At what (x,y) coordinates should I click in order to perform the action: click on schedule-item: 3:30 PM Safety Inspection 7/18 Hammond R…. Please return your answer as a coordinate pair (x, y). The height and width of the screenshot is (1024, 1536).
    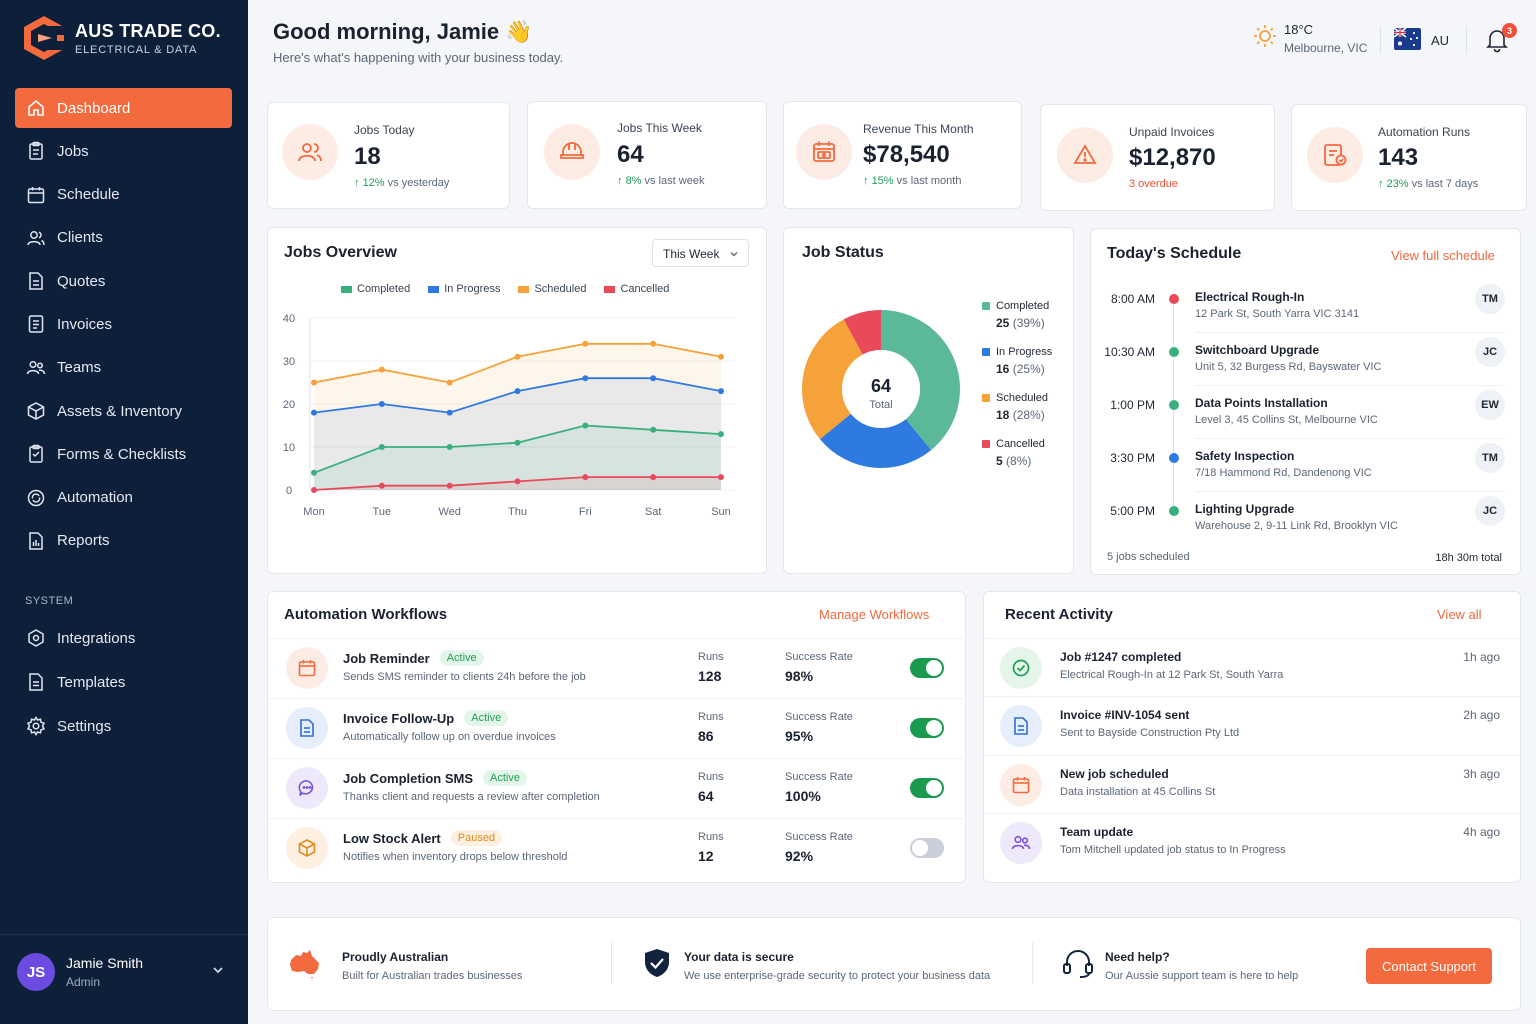
    Looking at the image, I should click on (1306, 479).